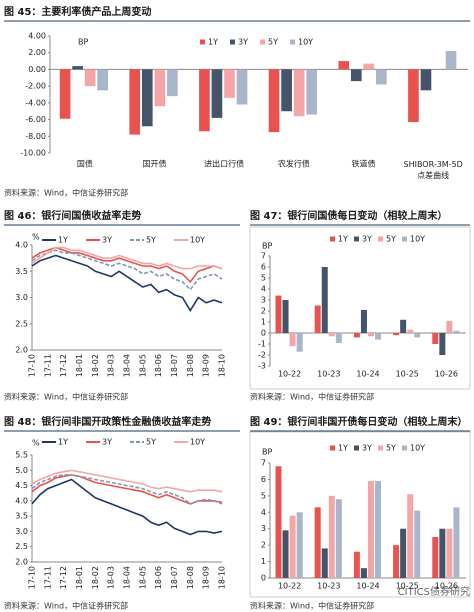 The width and height of the screenshot is (474, 612). What do you see at coordinates (21, 546) in the screenshot?
I see `y-tick-label: 2.5` at bounding box center [21, 546].